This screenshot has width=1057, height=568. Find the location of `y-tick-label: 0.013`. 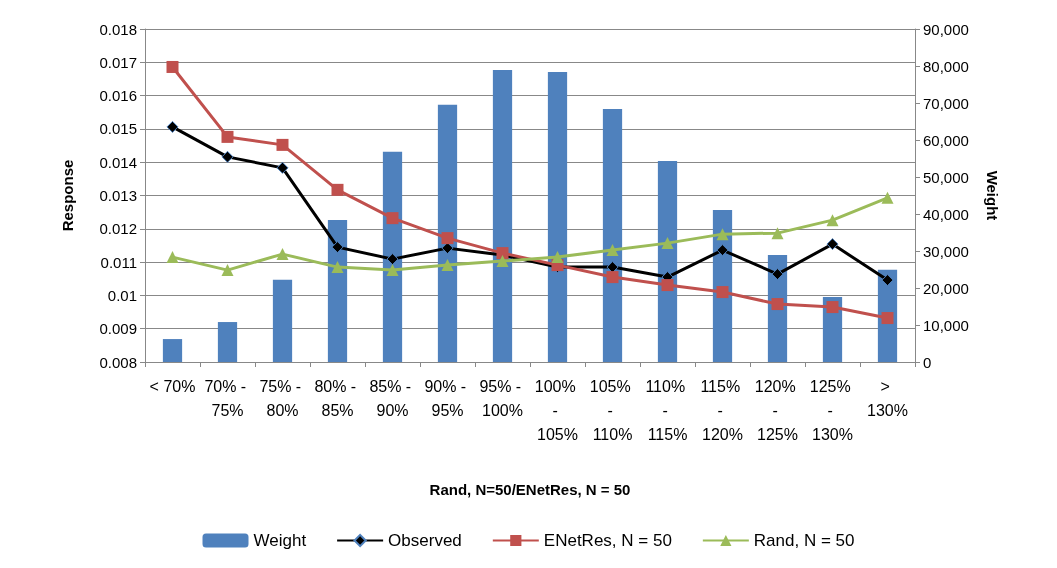

y-tick-label: 0.013 is located at coordinates (118, 195).